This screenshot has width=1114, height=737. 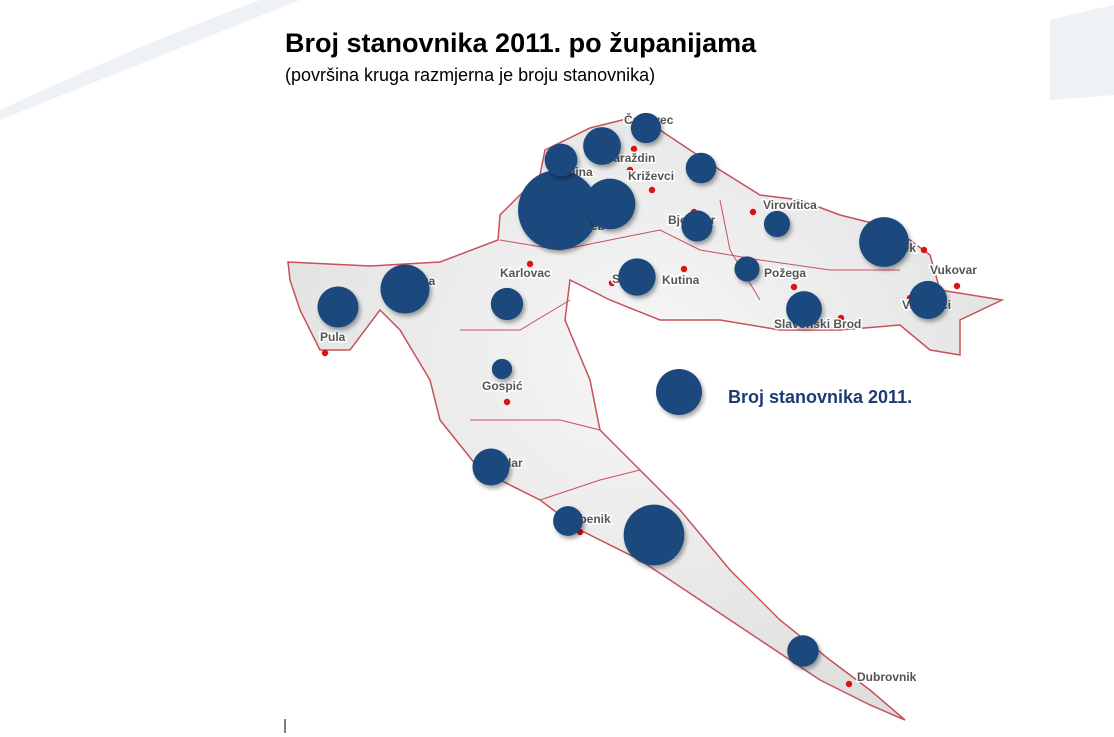 I want to click on city-label: Gospić, so click(x=502, y=386).